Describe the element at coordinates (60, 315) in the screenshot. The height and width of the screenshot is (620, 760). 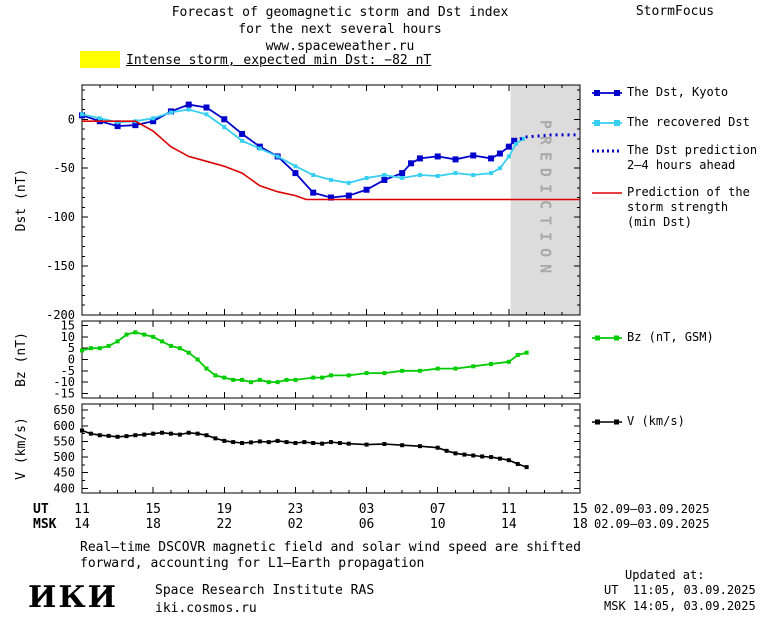
I see `svg-text: -200` at that location.